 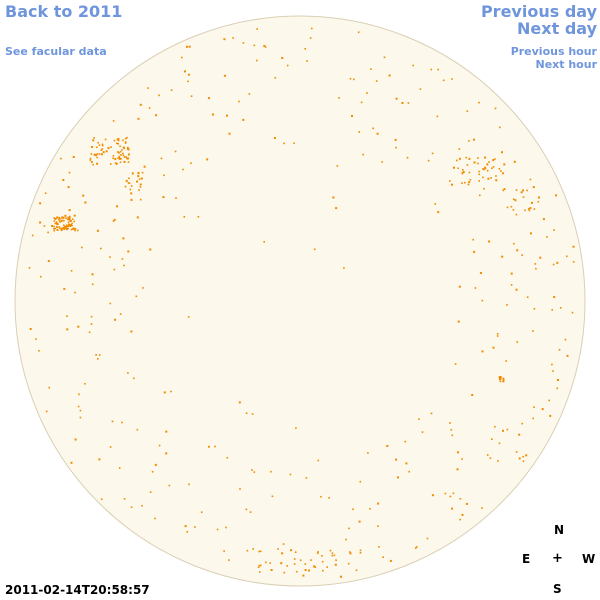 I want to click on next-hour-link: Next hour, so click(x=566, y=64).